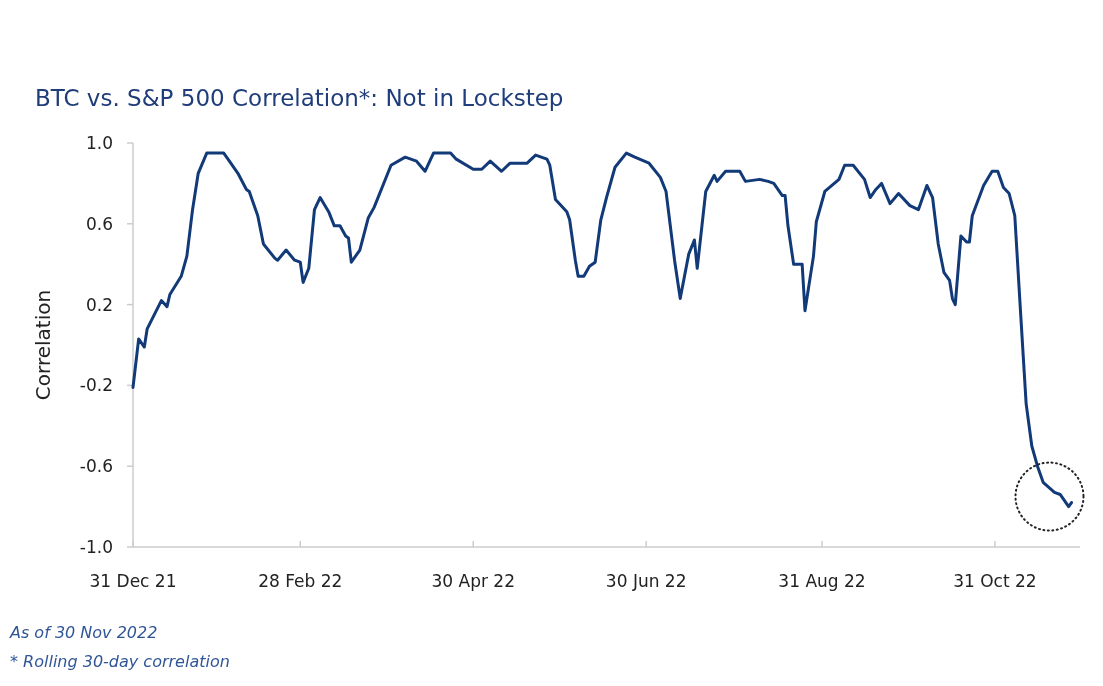 Image resolution: width=1103 pixels, height=686 pixels. Describe the element at coordinates (43, 345) in the screenshot. I see `y-axis-title: Correlation` at that location.